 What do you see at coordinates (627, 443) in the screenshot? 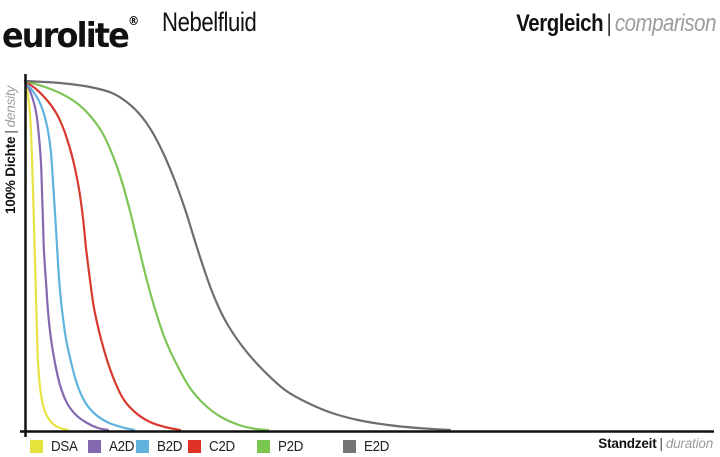
I see `x-axis-label-german: Standzeit` at bounding box center [627, 443].